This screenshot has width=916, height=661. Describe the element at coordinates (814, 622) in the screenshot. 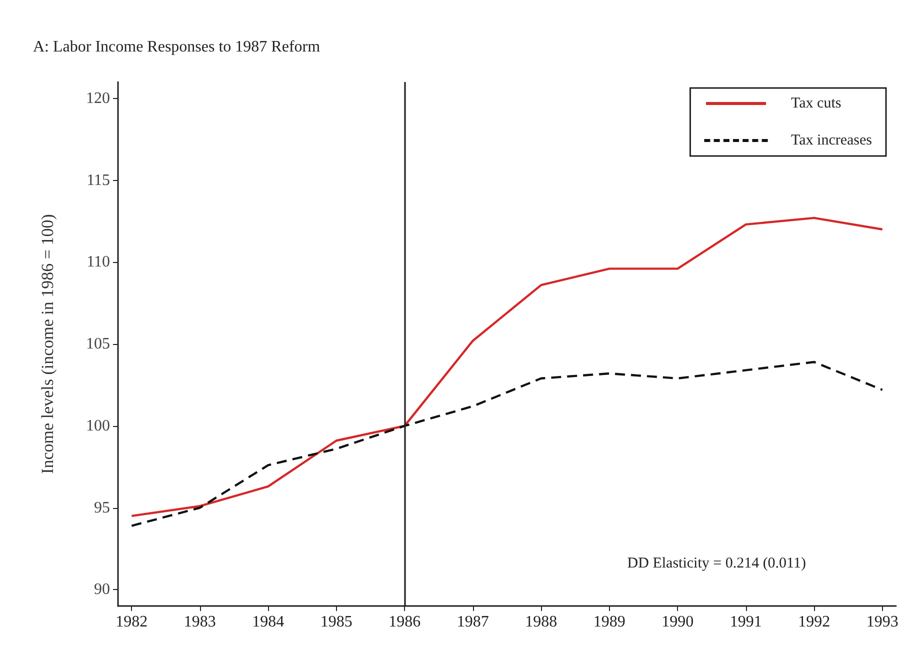

I see `x-tick-label: 1992` at that location.